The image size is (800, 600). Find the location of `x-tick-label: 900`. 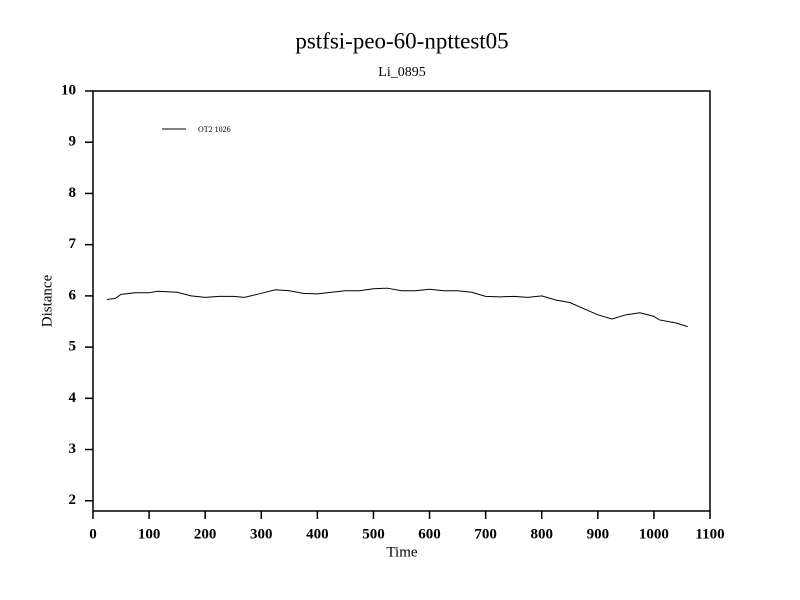

x-tick-label: 900 is located at coordinates (598, 534).